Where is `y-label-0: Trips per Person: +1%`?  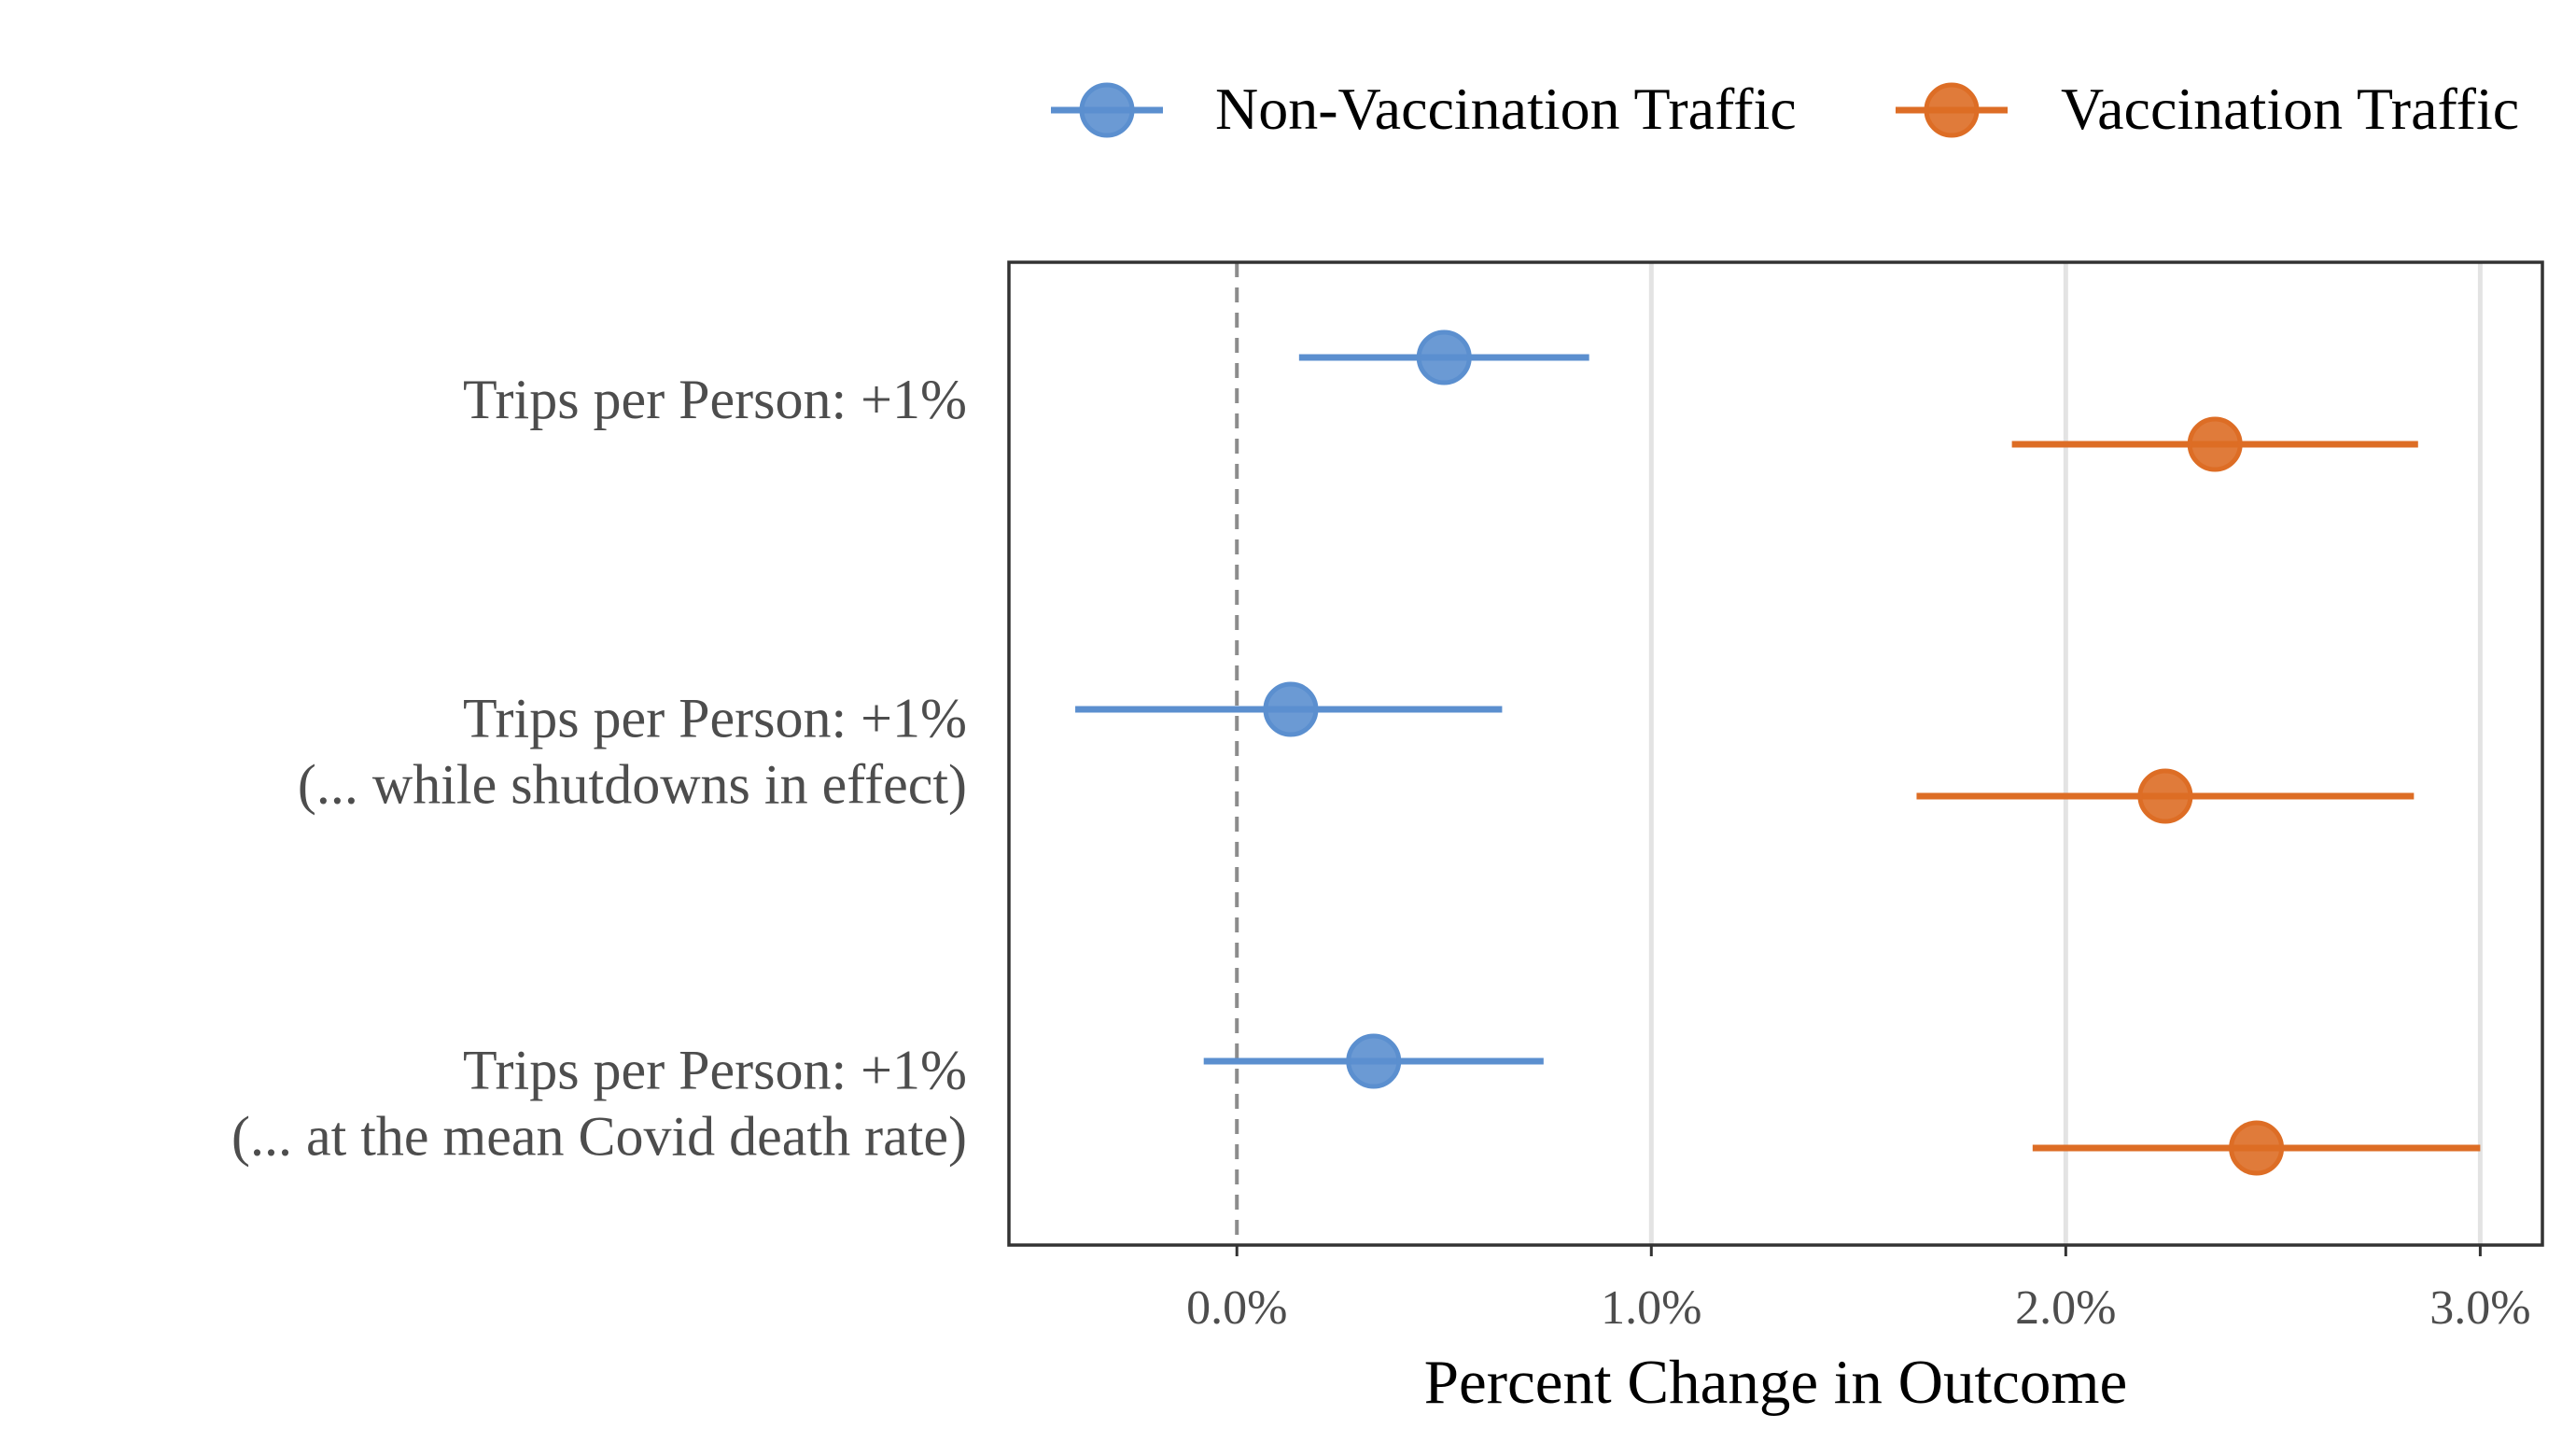 y-label-0: Trips per Person: +1% is located at coordinates (715, 399).